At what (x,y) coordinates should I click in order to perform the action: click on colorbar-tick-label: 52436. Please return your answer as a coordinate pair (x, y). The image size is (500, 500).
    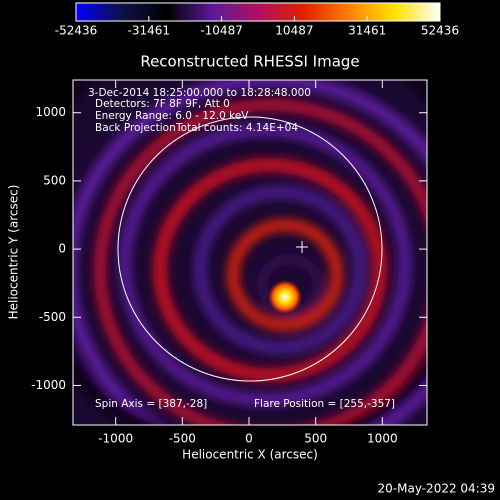
    Looking at the image, I should click on (440, 31).